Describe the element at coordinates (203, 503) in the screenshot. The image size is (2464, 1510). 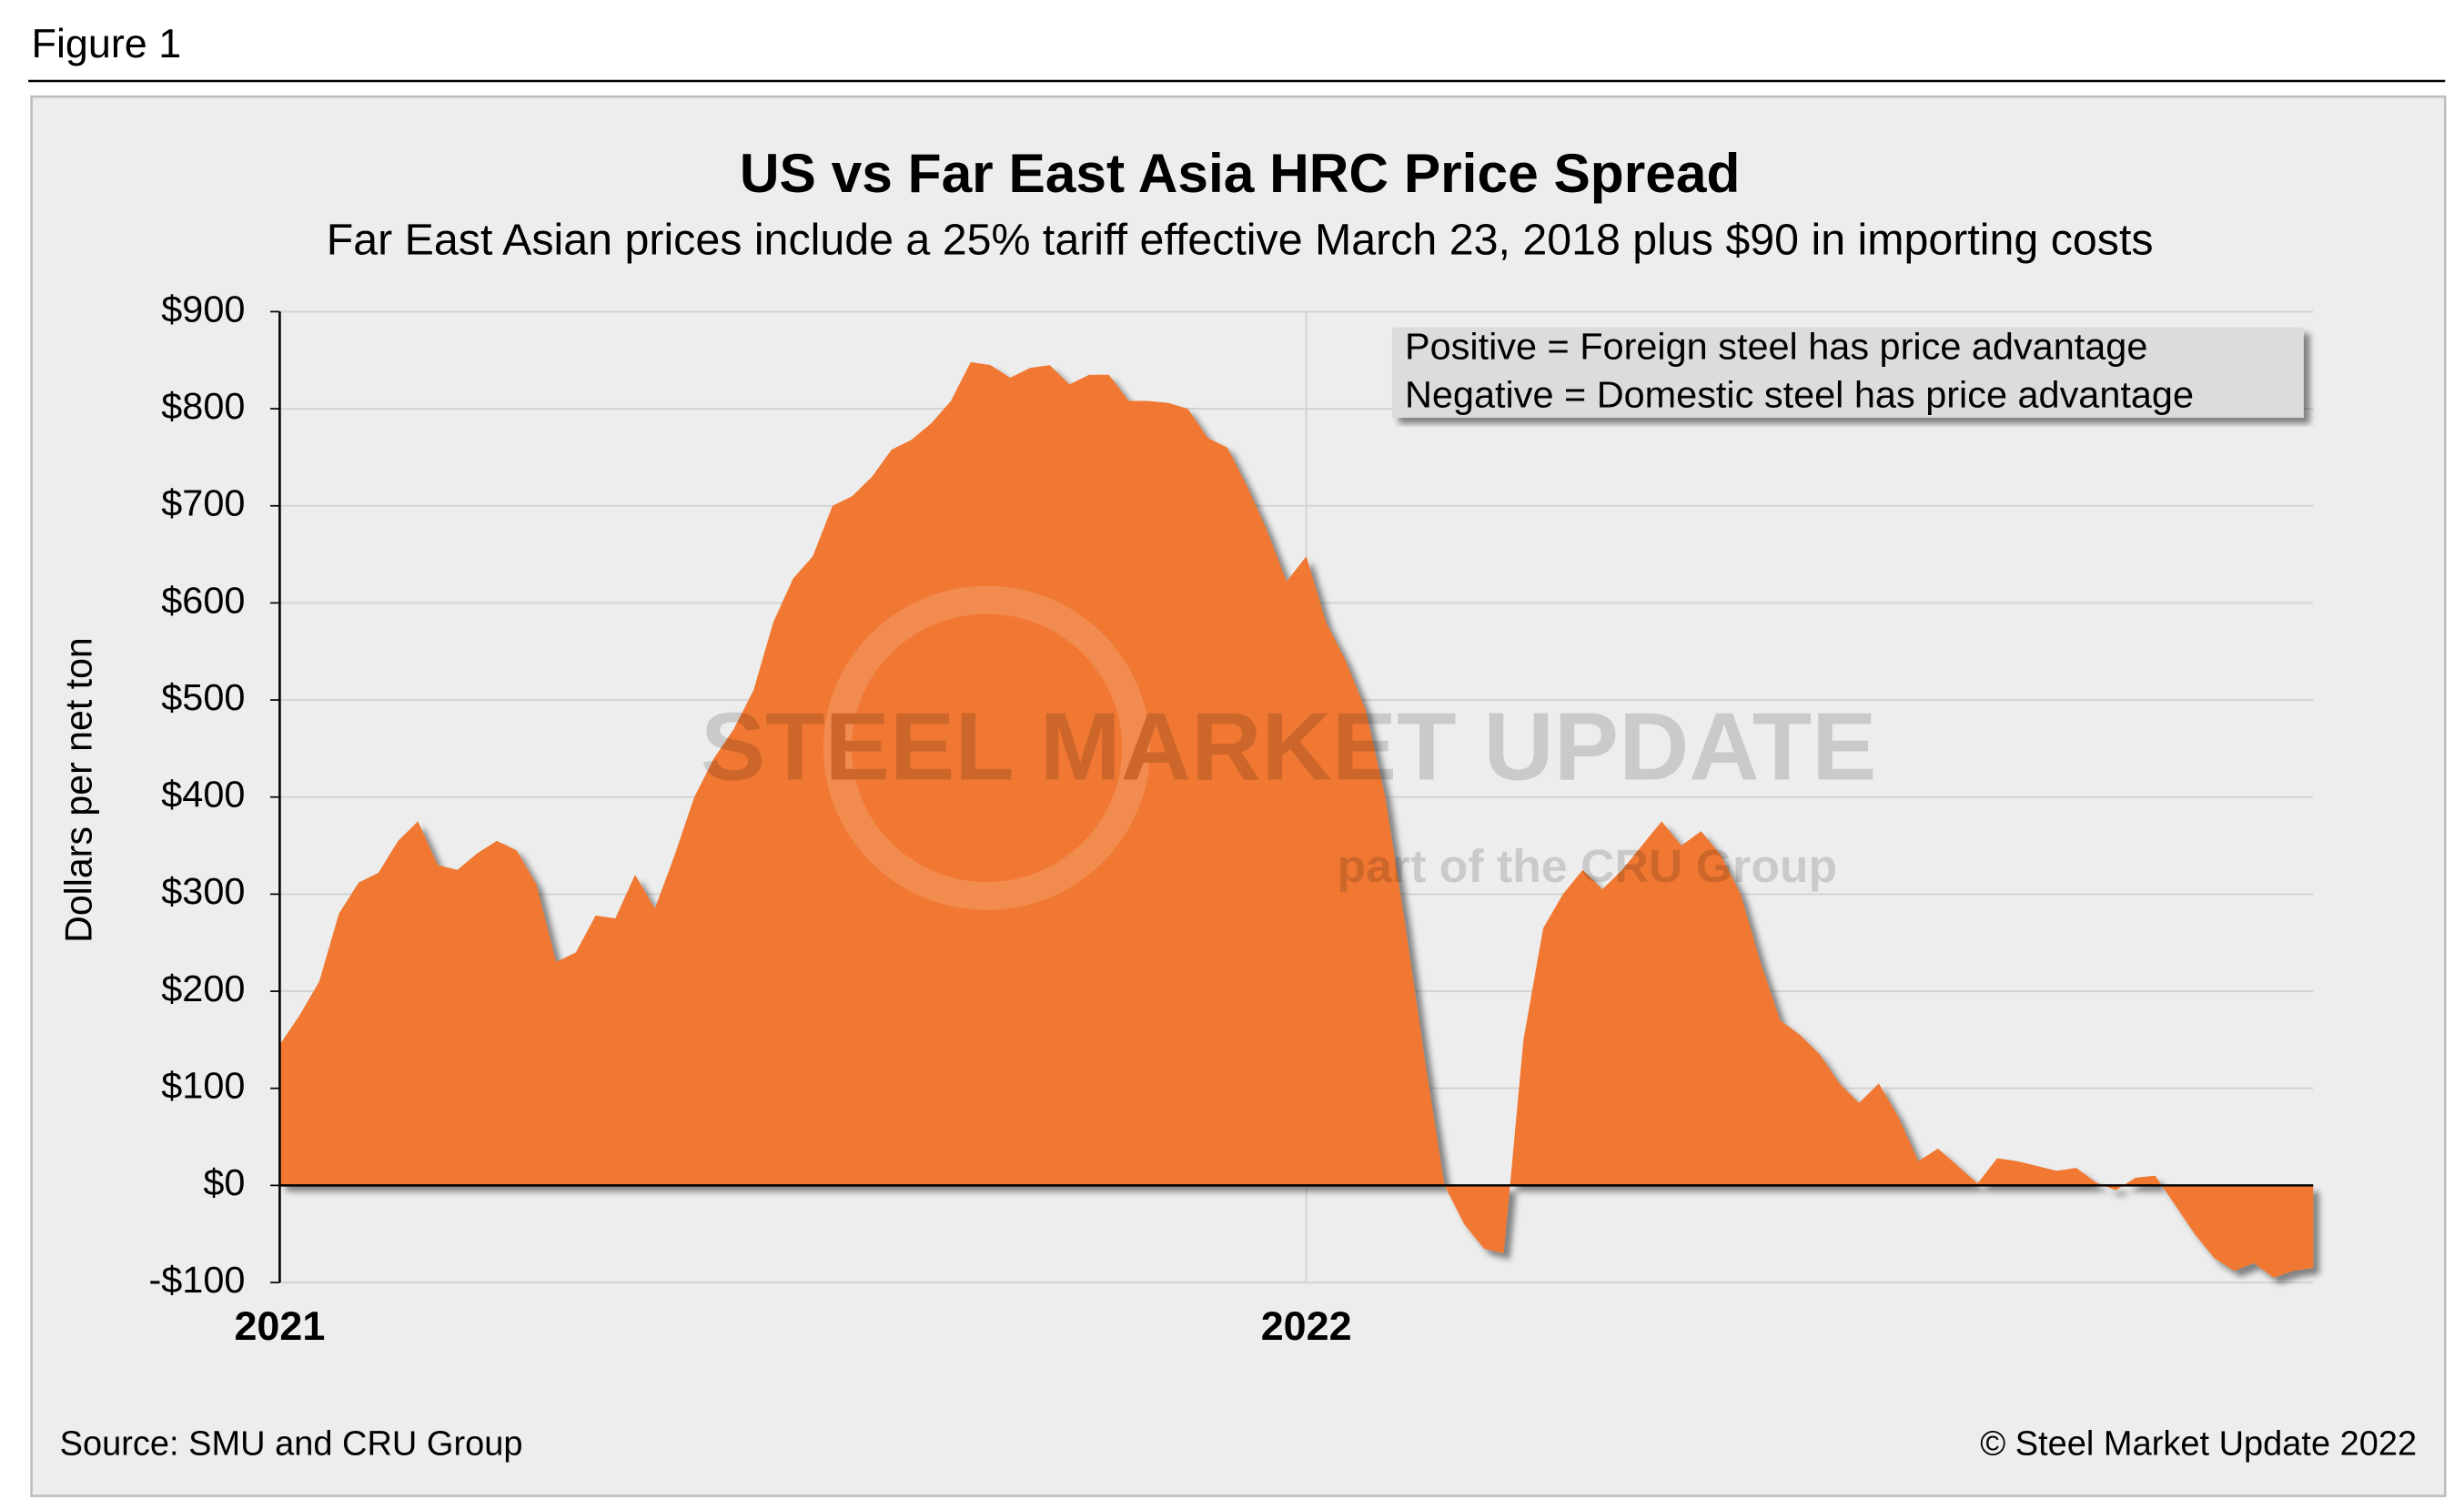
I see `y-tick-label: $700` at that location.